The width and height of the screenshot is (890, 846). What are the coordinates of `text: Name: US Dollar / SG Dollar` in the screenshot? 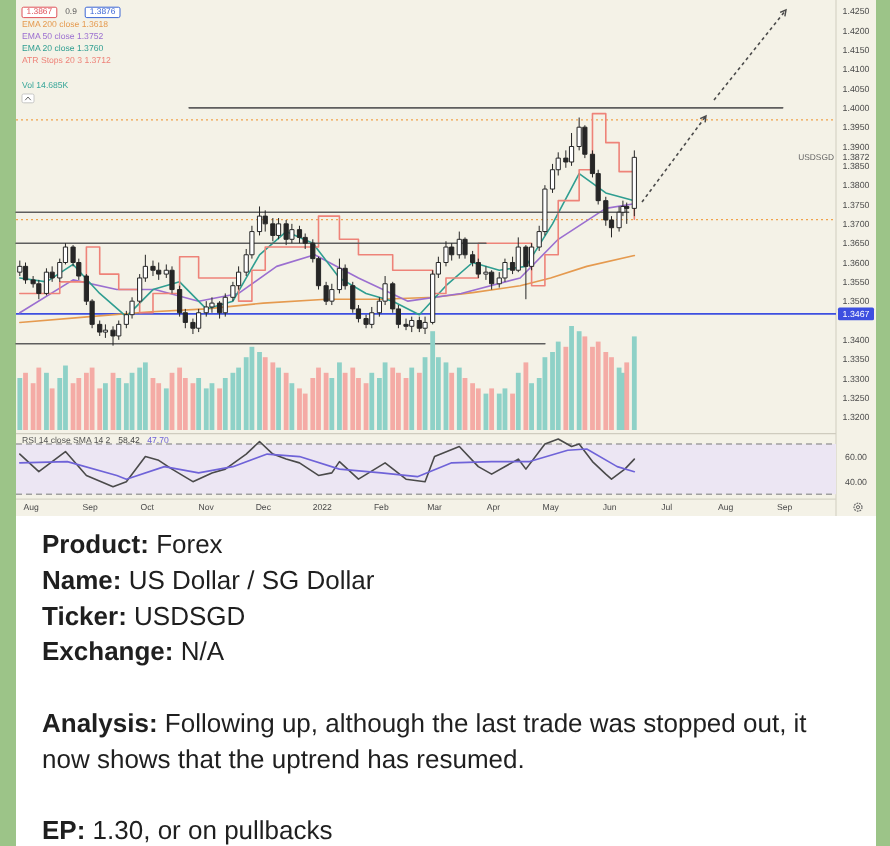 It's located at (209, 579).